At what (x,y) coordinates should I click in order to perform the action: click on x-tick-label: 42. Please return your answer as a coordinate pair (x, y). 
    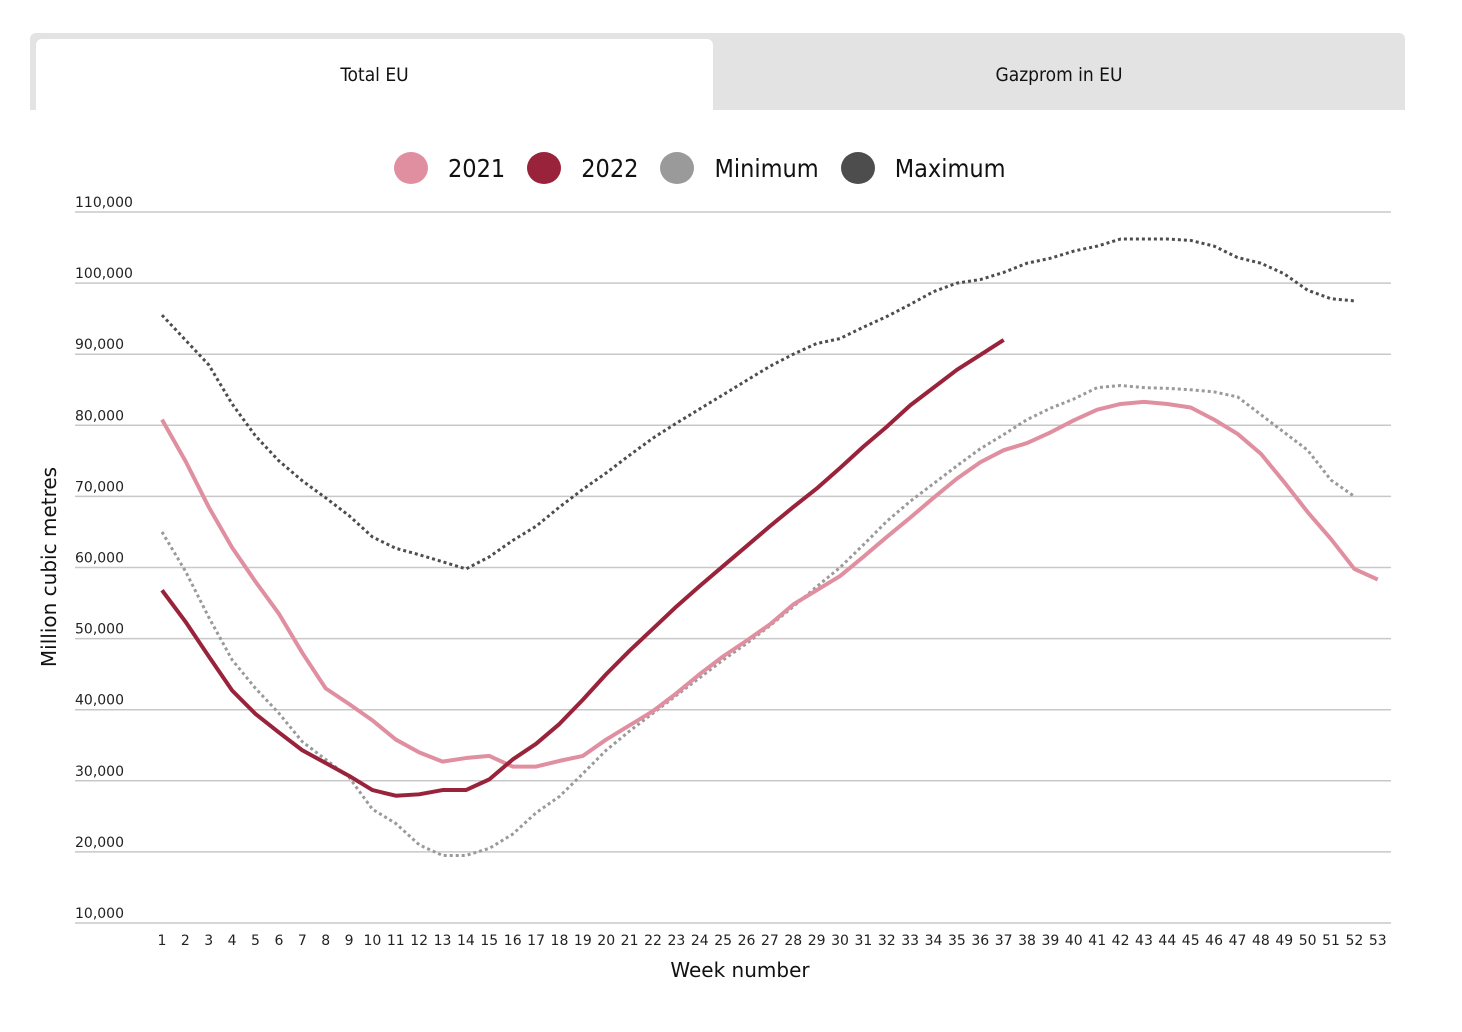
    Looking at the image, I should click on (1121, 941).